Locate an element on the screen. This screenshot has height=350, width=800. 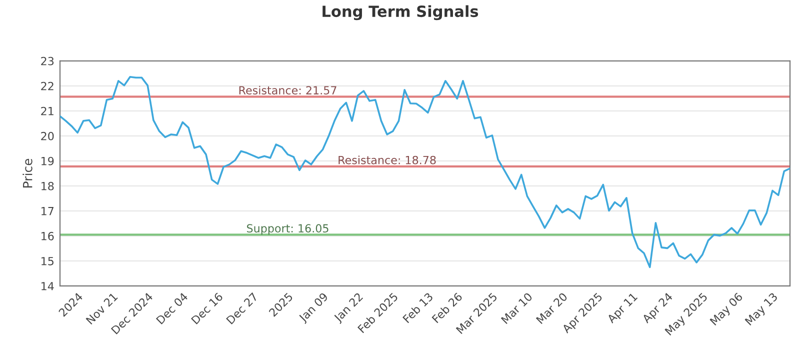
chart-title: Long Term Signals is located at coordinates (400, 12).